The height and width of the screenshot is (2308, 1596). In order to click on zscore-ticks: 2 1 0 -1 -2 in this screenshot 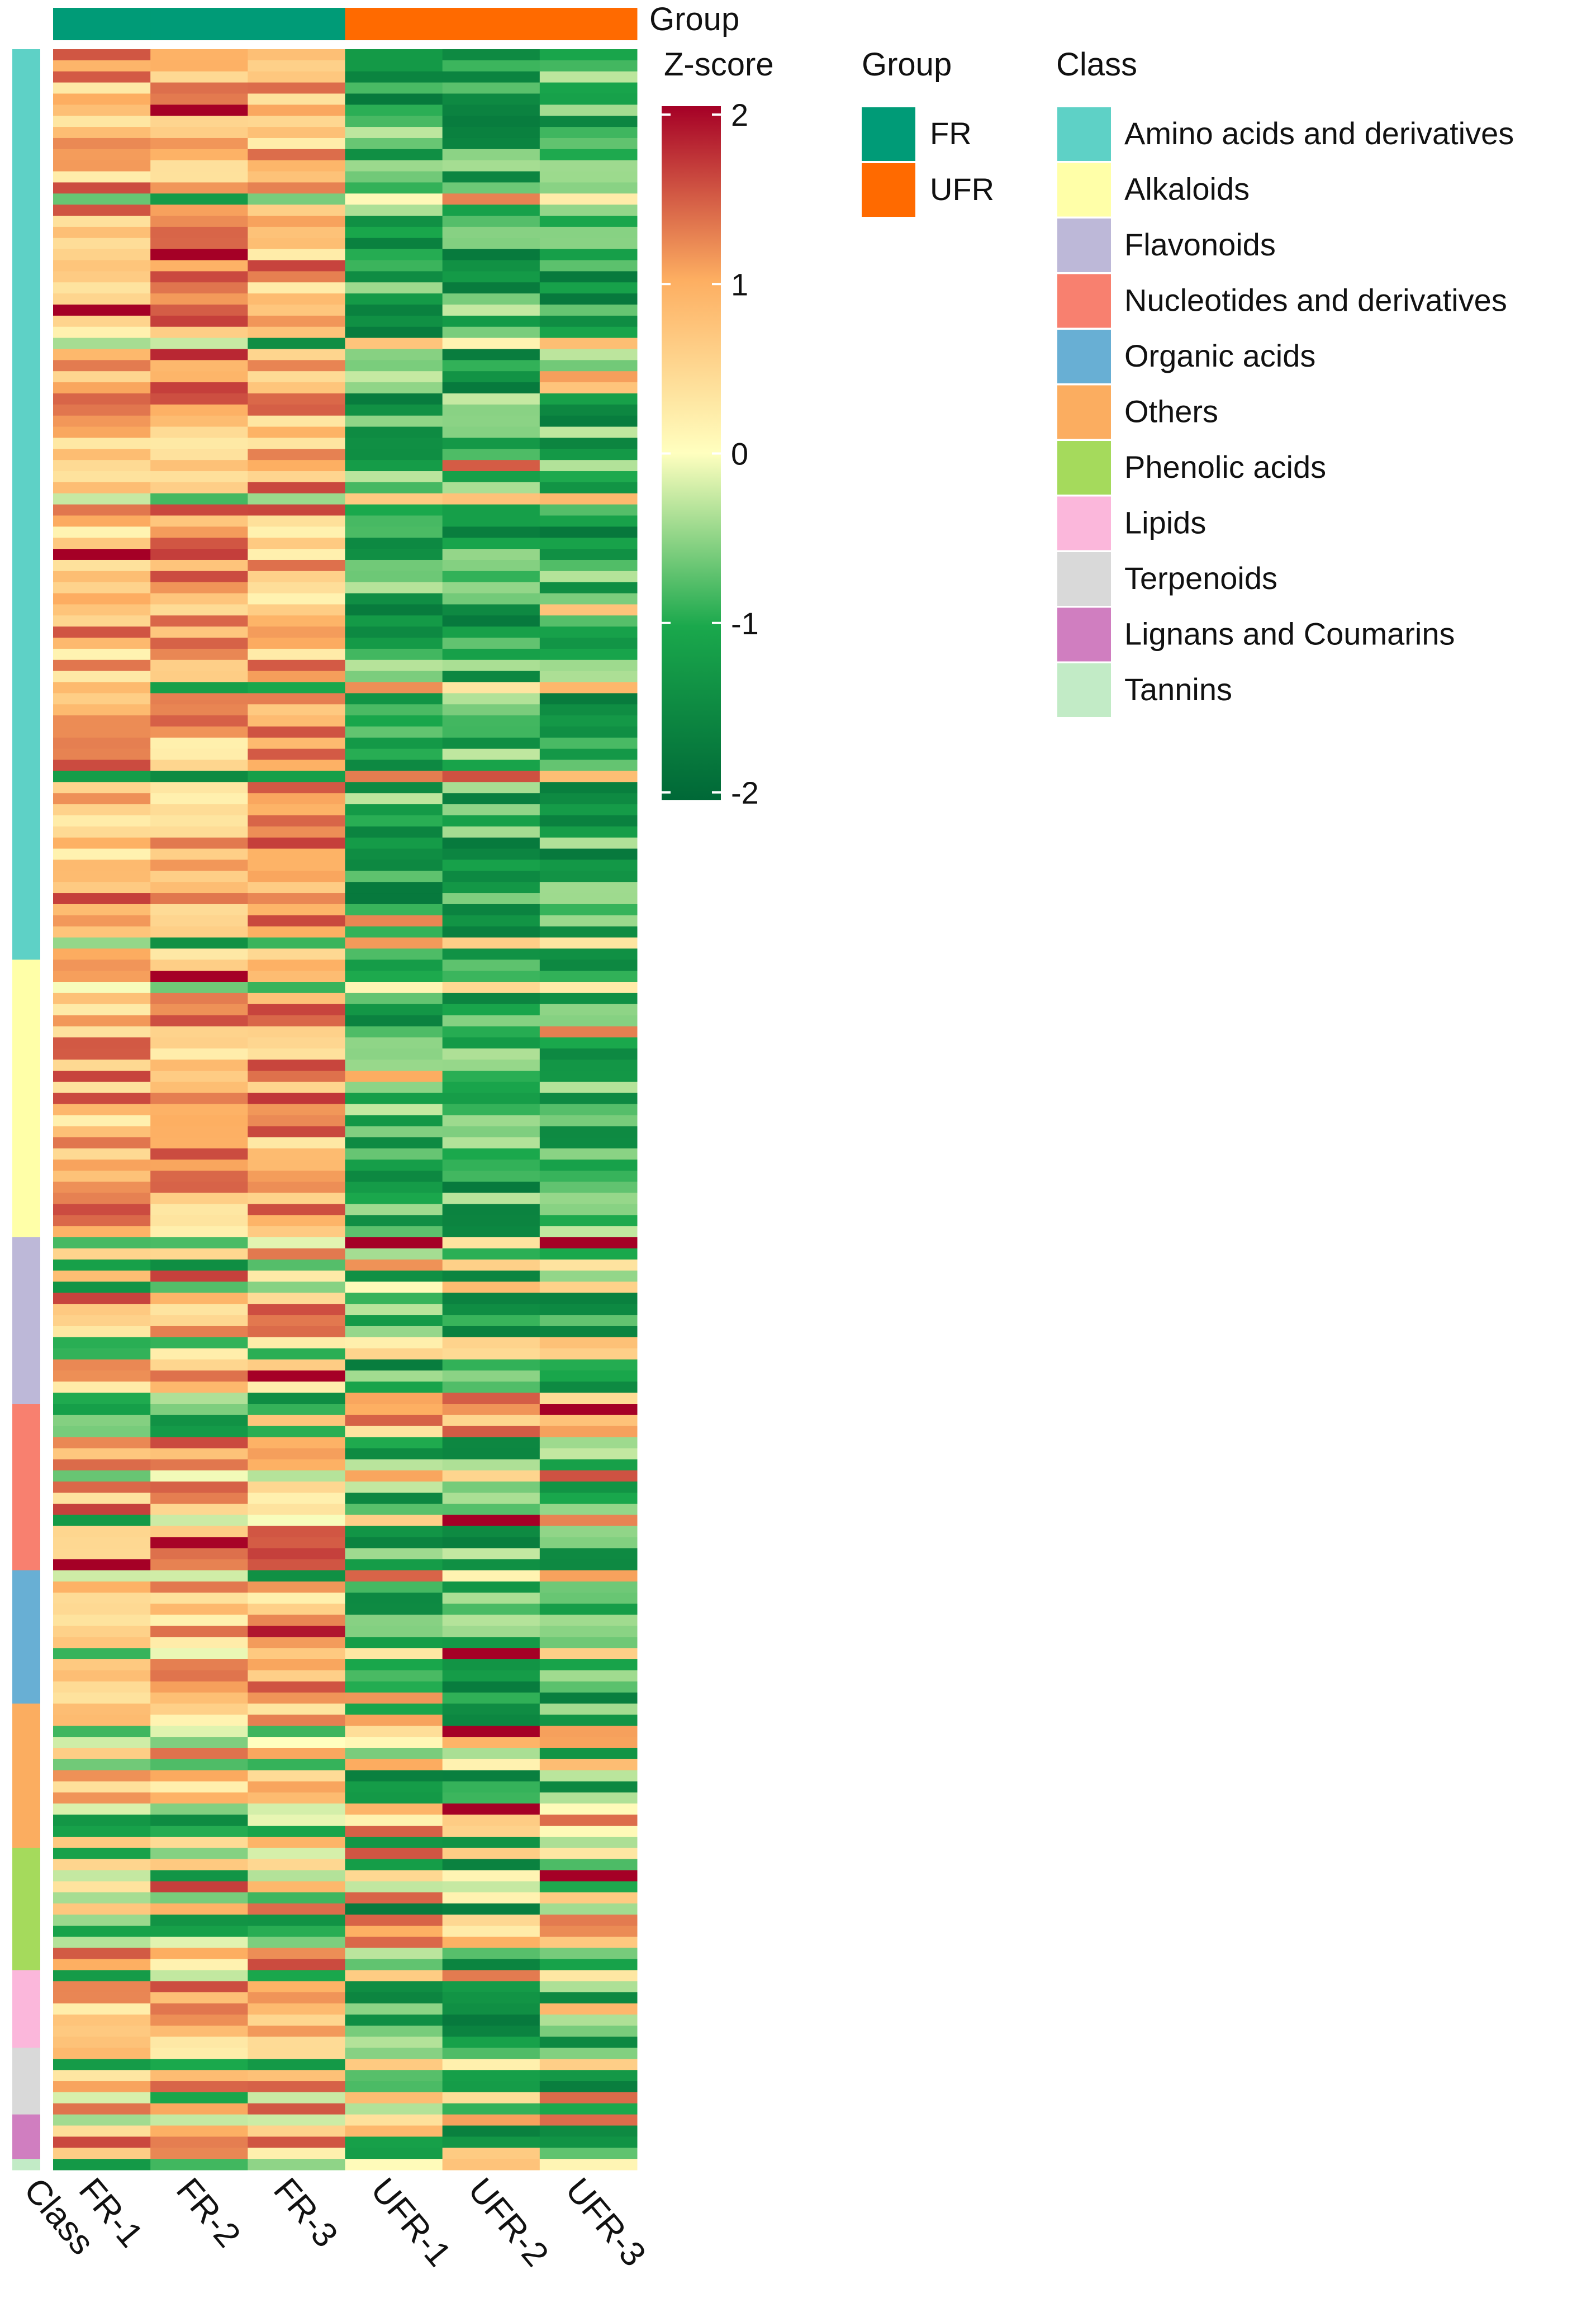, I will do `click(710, 453)`.